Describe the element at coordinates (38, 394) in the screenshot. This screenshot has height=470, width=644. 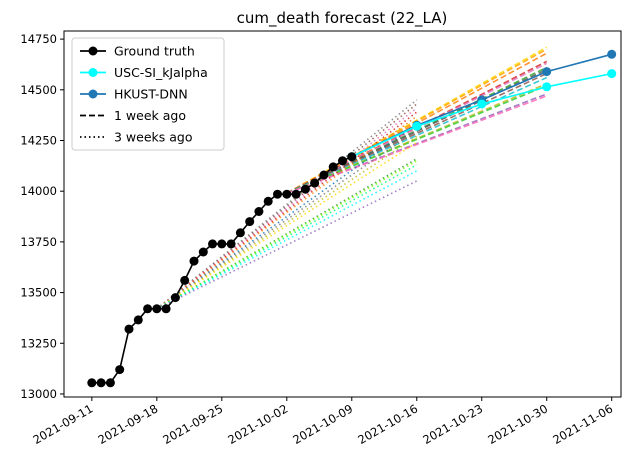
I see `y-tick-label: 13000` at that location.